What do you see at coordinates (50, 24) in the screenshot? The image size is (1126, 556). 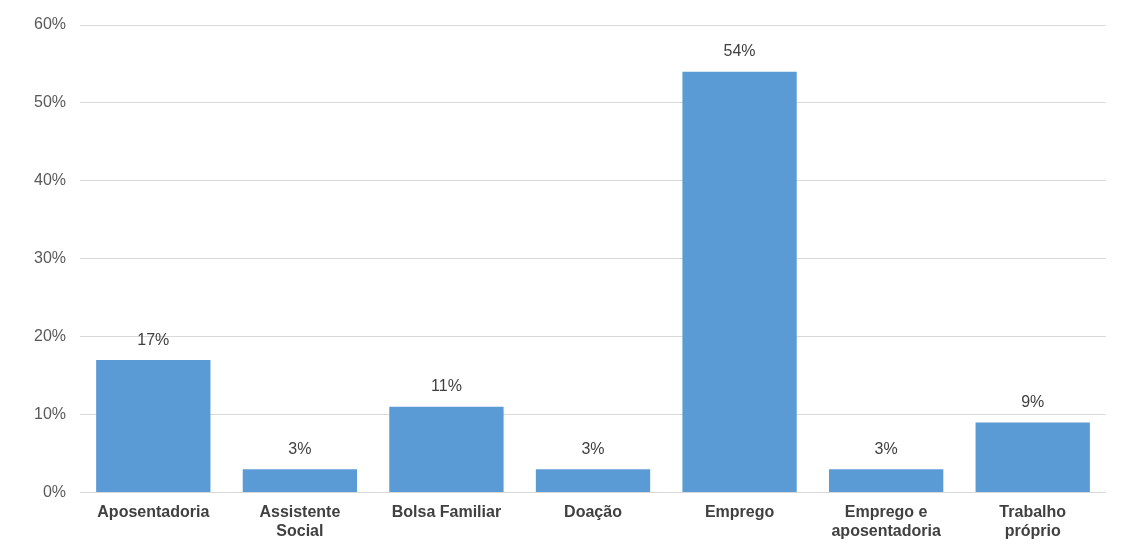 I see `y-tick-label: 60%` at bounding box center [50, 24].